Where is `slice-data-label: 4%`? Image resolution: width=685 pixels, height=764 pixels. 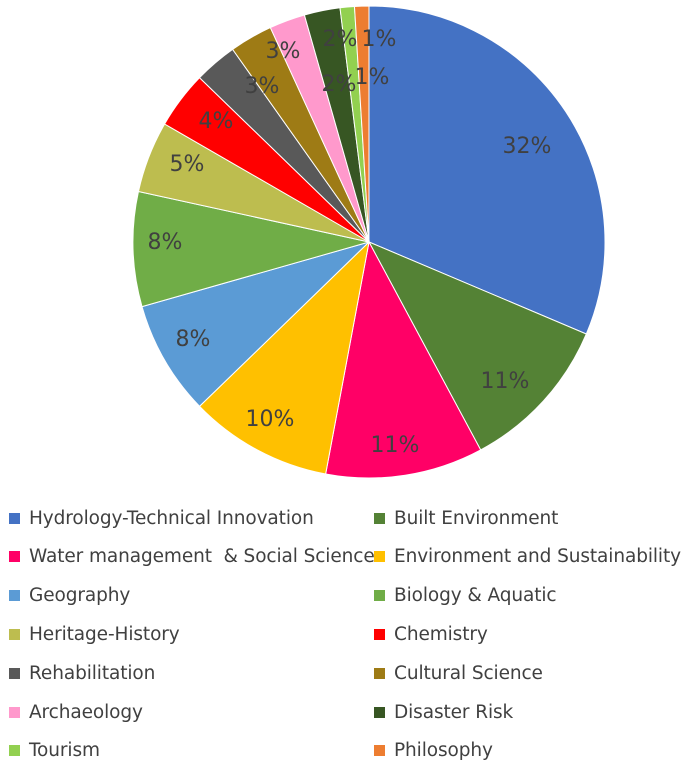 slice-data-label: 4% is located at coordinates (216, 121).